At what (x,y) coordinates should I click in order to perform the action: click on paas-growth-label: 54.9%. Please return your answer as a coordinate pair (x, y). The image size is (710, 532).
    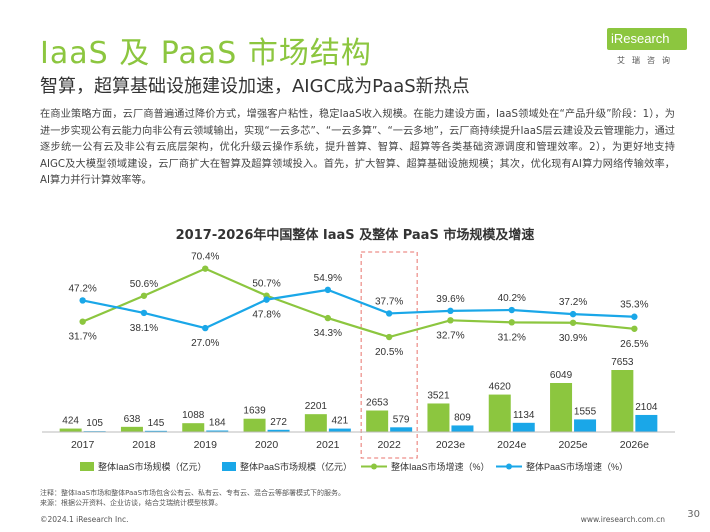
    Looking at the image, I should click on (328, 278).